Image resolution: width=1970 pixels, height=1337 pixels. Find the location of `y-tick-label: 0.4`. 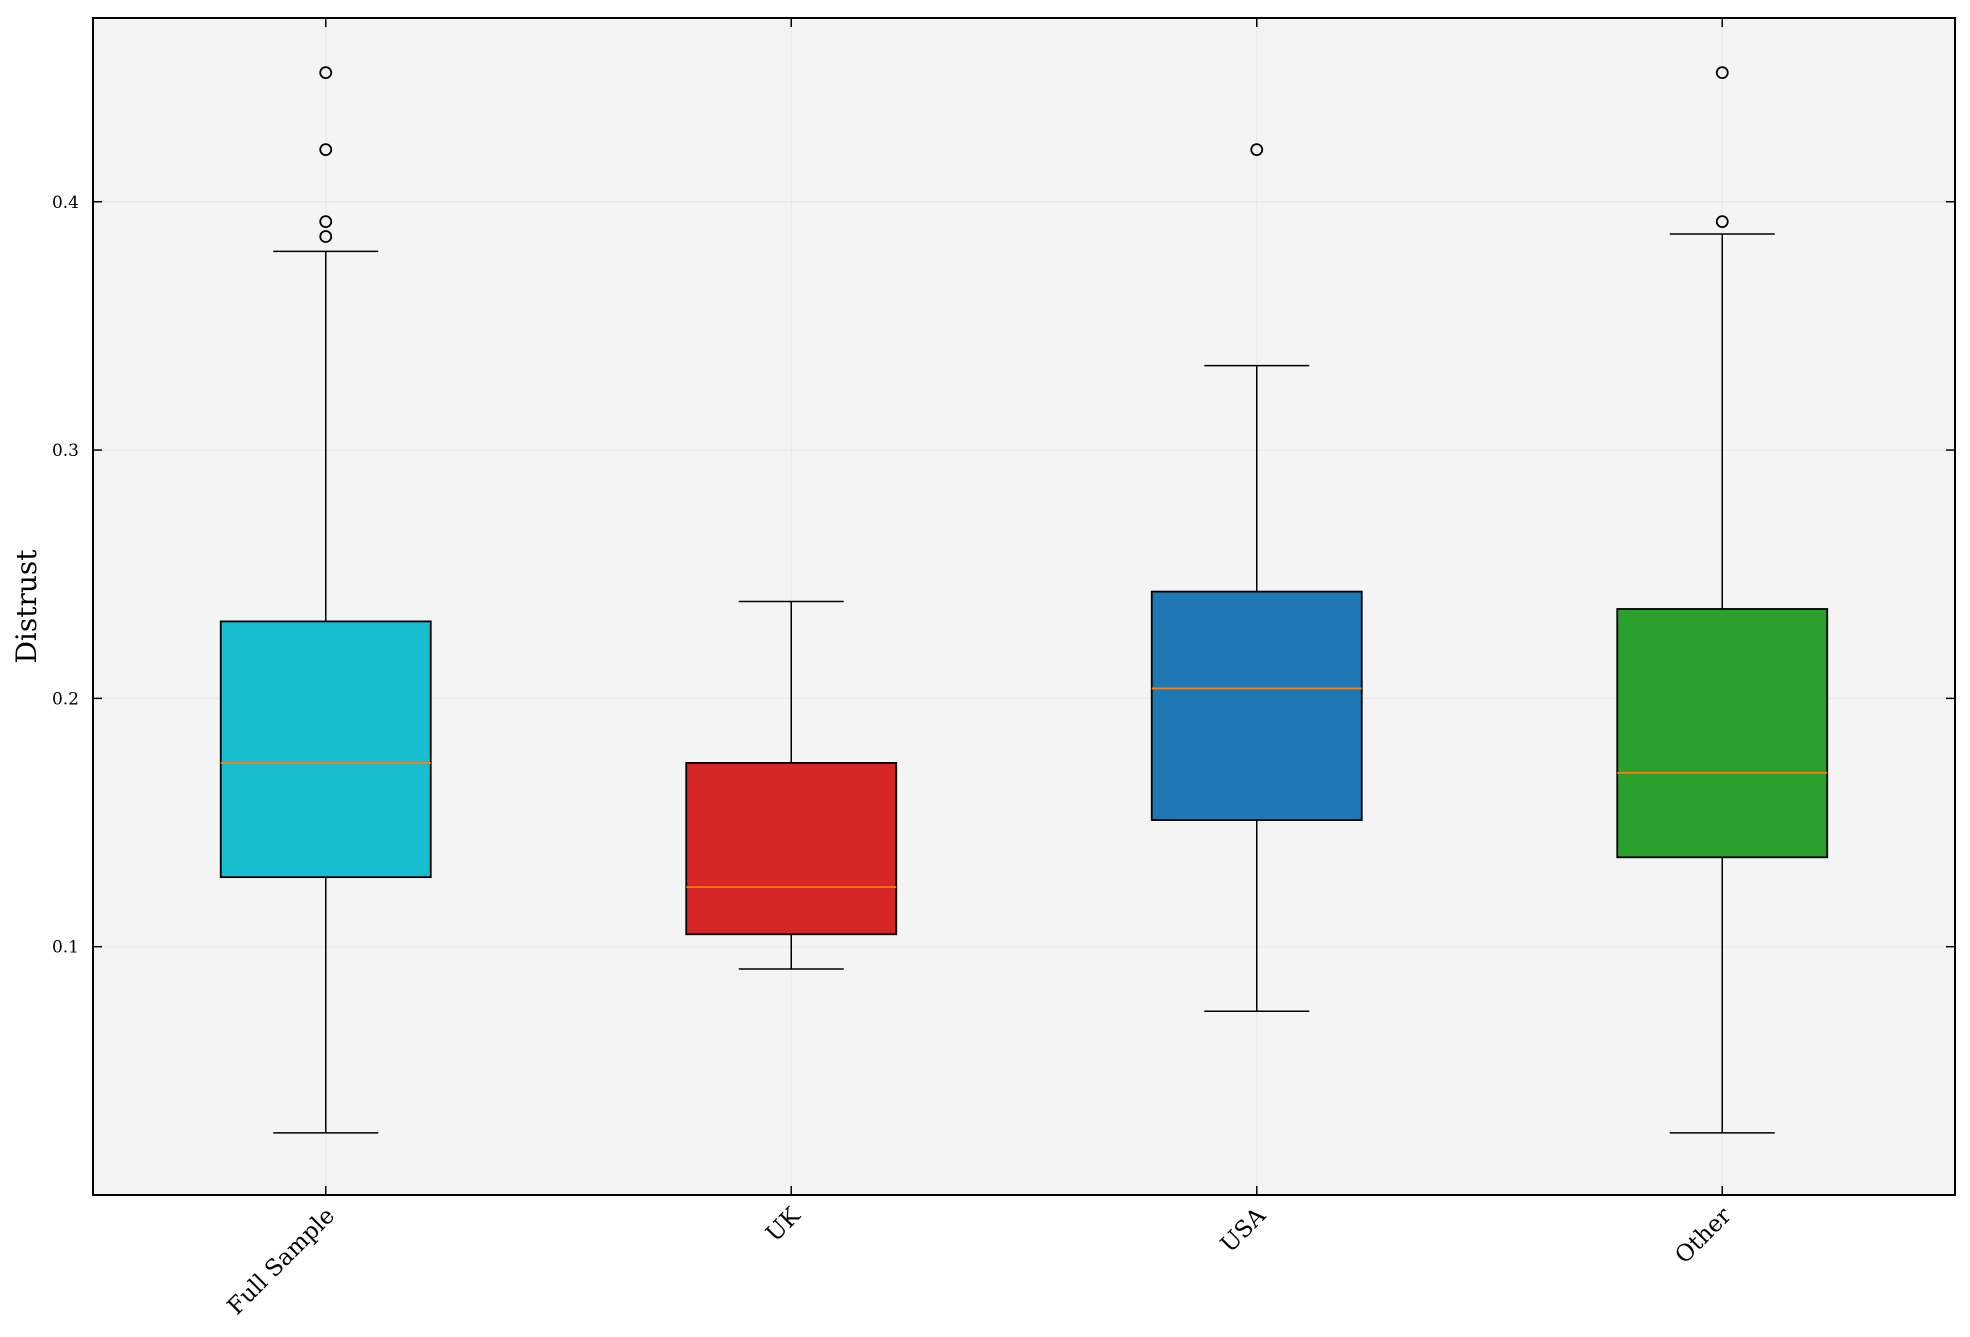

y-tick-label: 0.4 is located at coordinates (65, 203).